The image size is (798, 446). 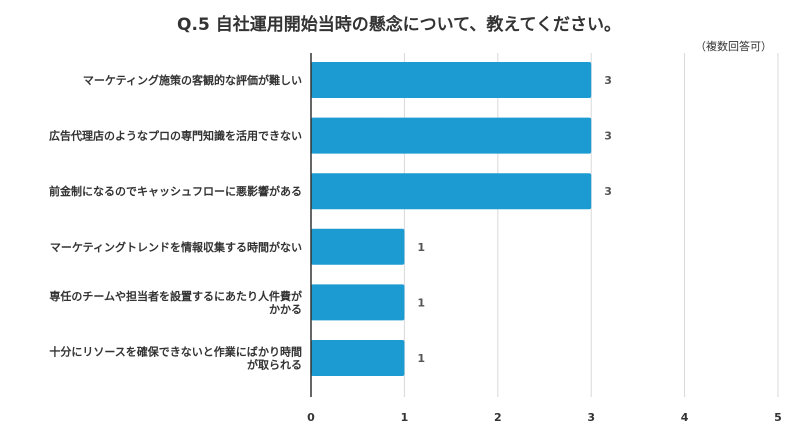 I want to click on category-label: マーケティングトレンドを情報収集する時間がない, so click(x=176, y=247).